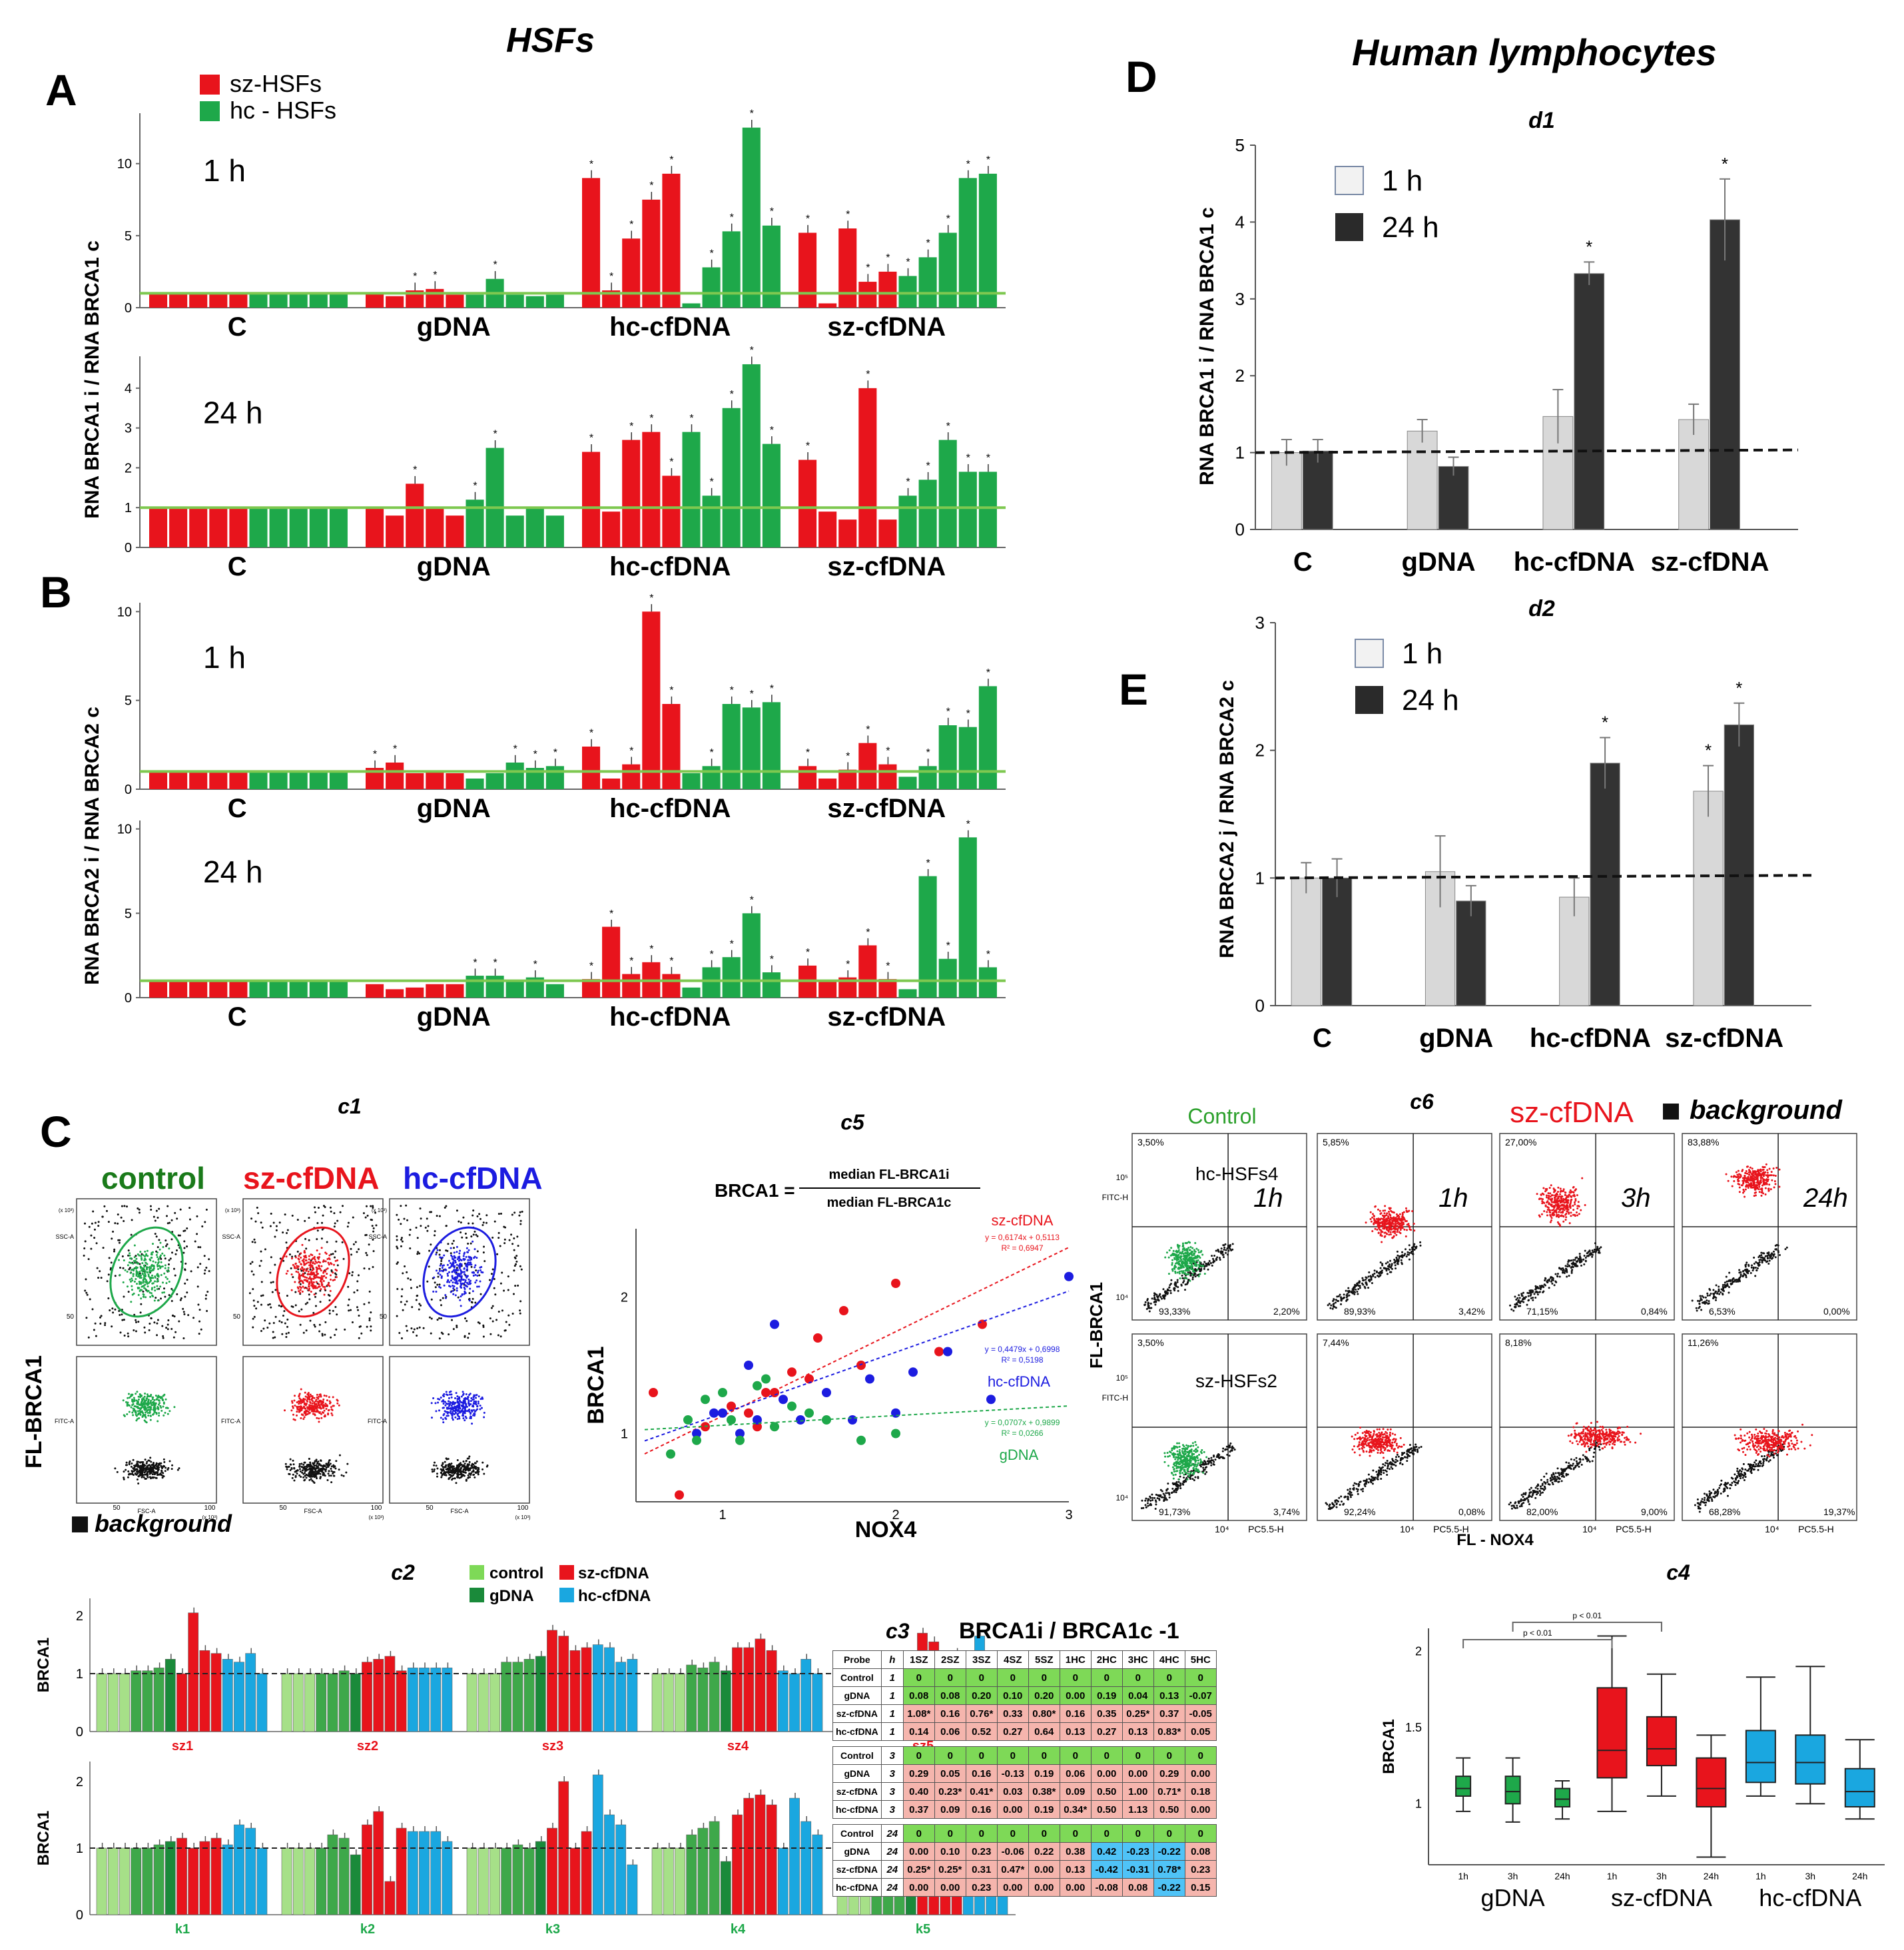 The image size is (1904, 1950). Describe the element at coordinates (1591, 1038) in the screenshot. I see `category-label: hc-cfDNA` at that location.